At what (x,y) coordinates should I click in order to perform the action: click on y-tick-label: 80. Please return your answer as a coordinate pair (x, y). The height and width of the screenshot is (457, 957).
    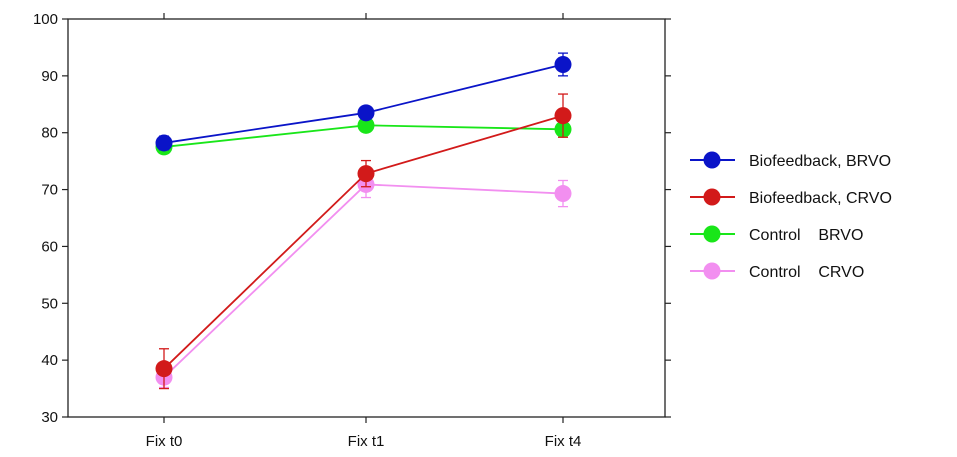
    Looking at the image, I should click on (49, 133).